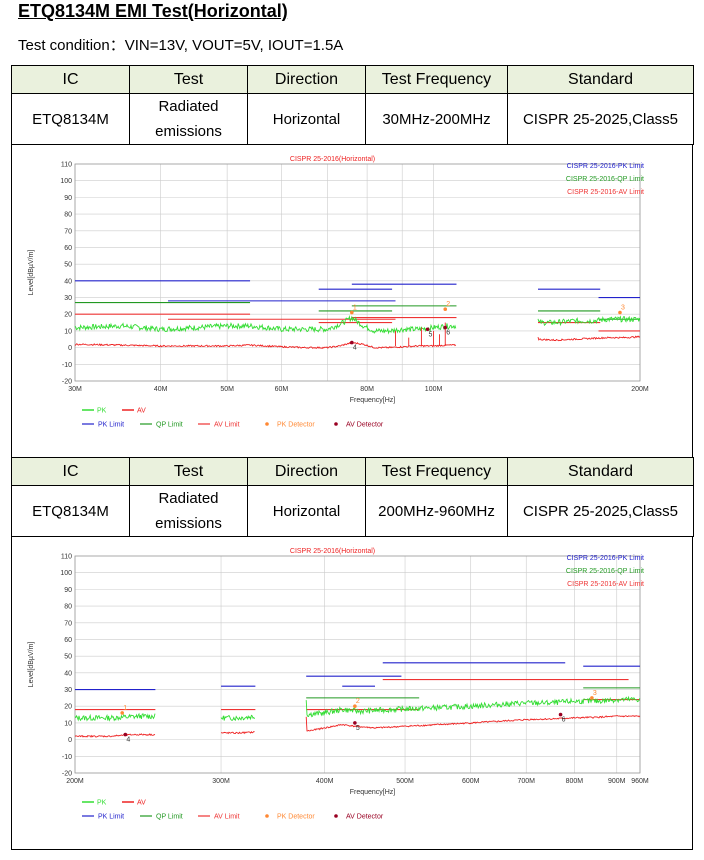 The height and width of the screenshot is (860, 704). Describe the element at coordinates (355, 308) in the screenshot. I see `pk-detector-label: 1` at that location.